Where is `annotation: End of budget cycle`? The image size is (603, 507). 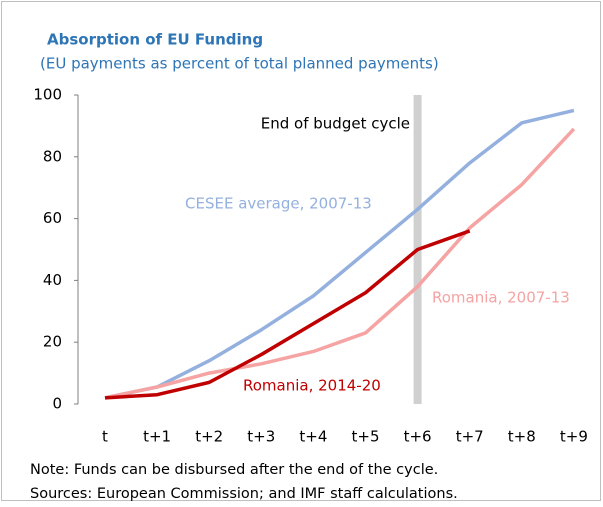
annotation: End of budget cycle is located at coordinates (335, 124).